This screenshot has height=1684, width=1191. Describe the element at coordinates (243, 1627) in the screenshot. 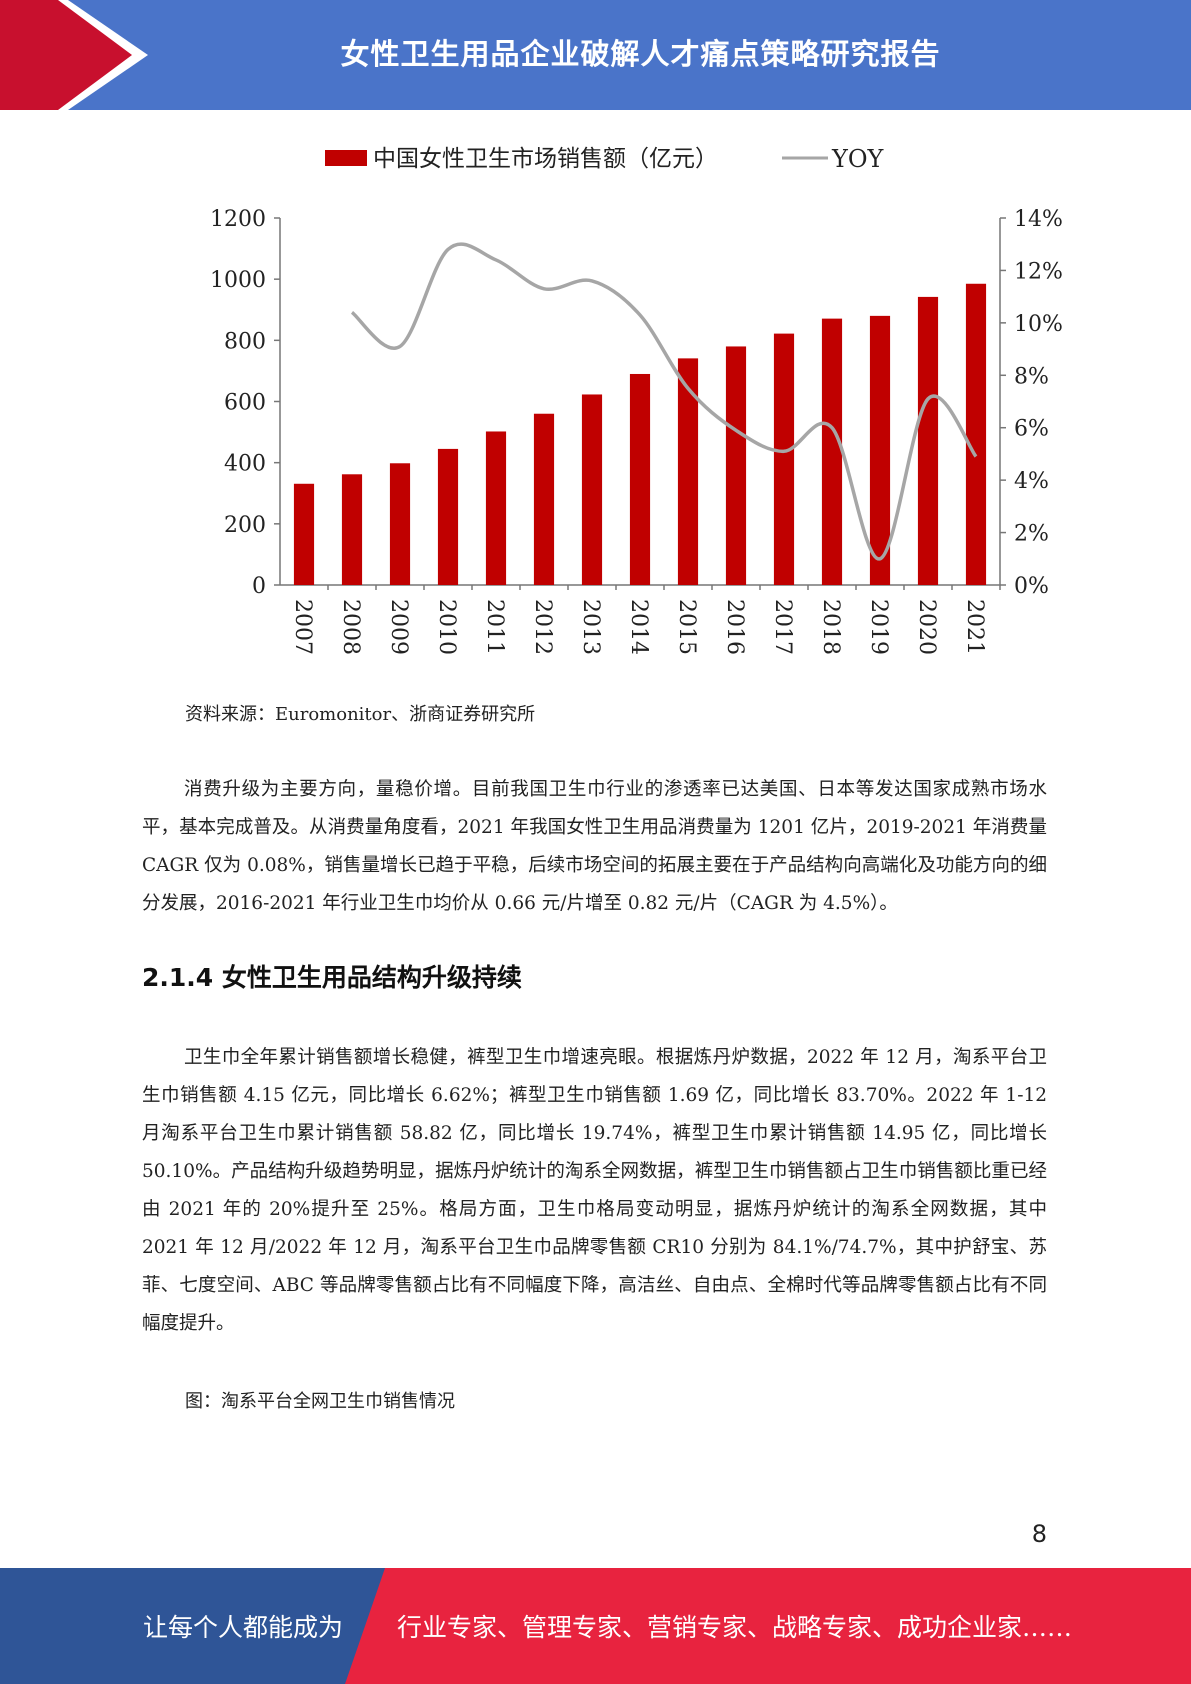

I see `footer-slogan-lead: 让每个人都能成为` at that location.